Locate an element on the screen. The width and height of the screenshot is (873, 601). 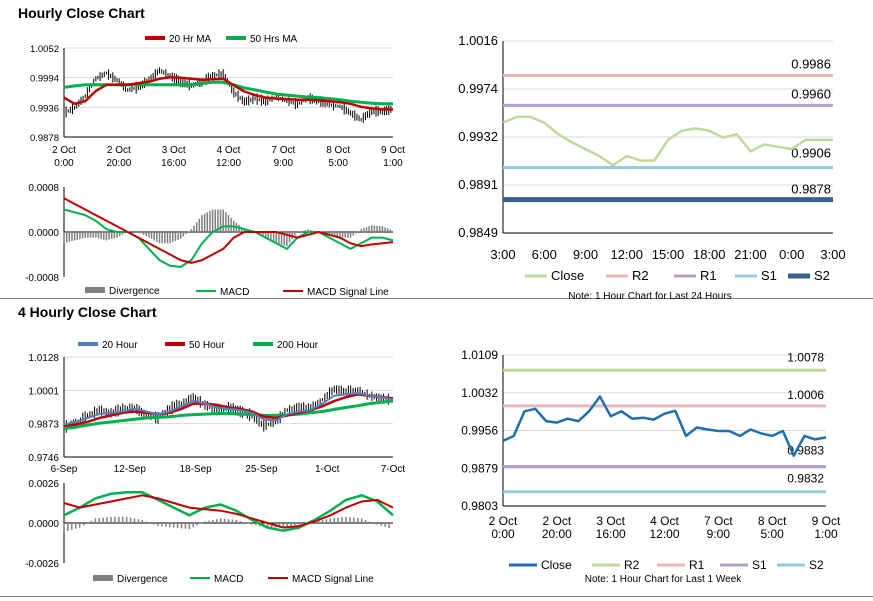
level-label-r1: 0.9960 is located at coordinates (811, 93).